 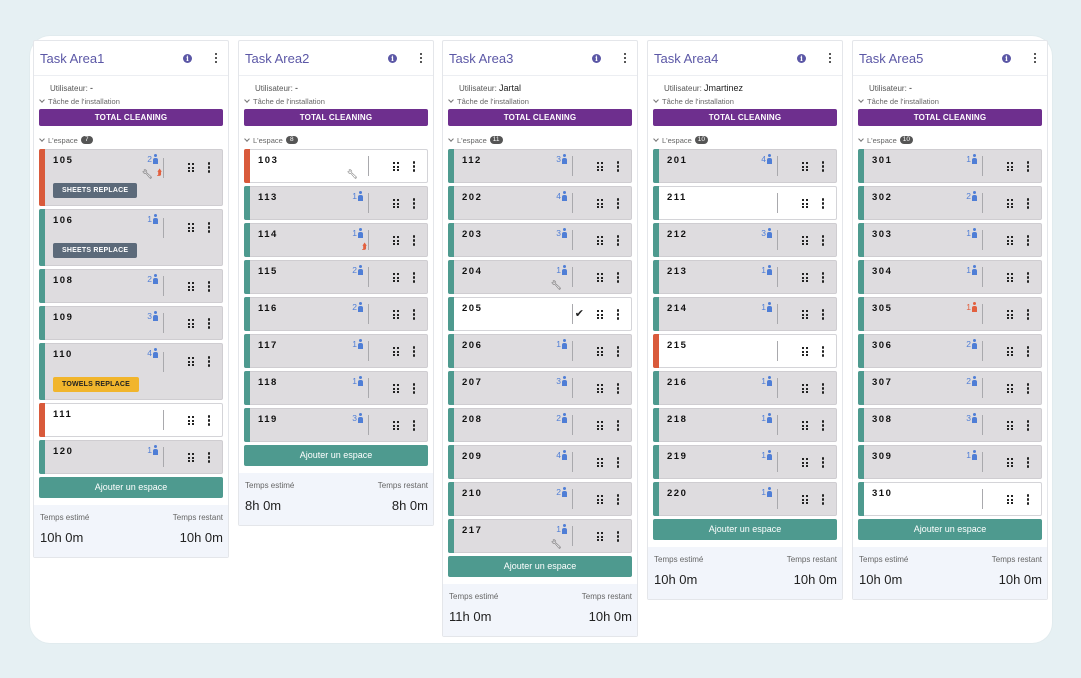 What do you see at coordinates (891, 58) in the screenshot?
I see `task-area-title: Task Area5` at bounding box center [891, 58].